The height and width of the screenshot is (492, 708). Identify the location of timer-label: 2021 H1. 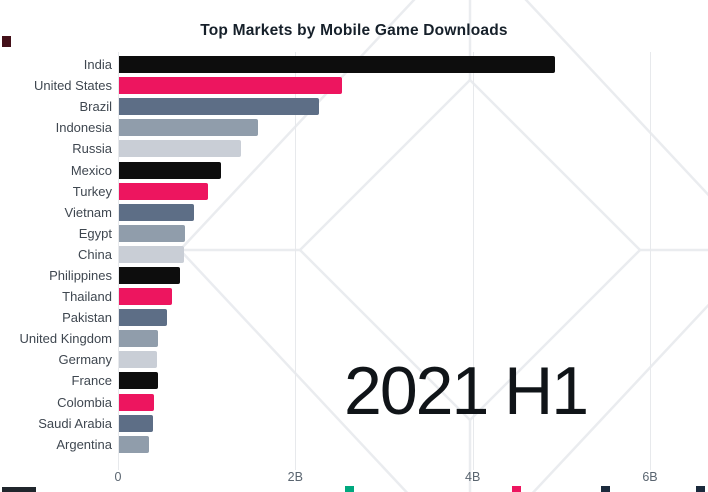
(466, 391).